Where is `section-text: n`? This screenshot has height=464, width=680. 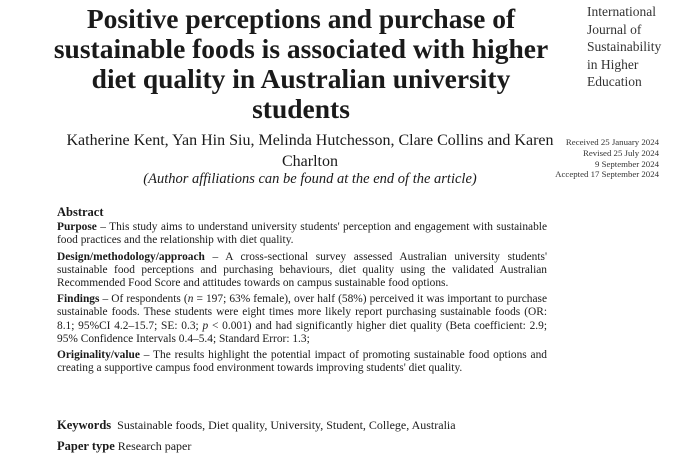
section-text: n is located at coordinates (190, 299).